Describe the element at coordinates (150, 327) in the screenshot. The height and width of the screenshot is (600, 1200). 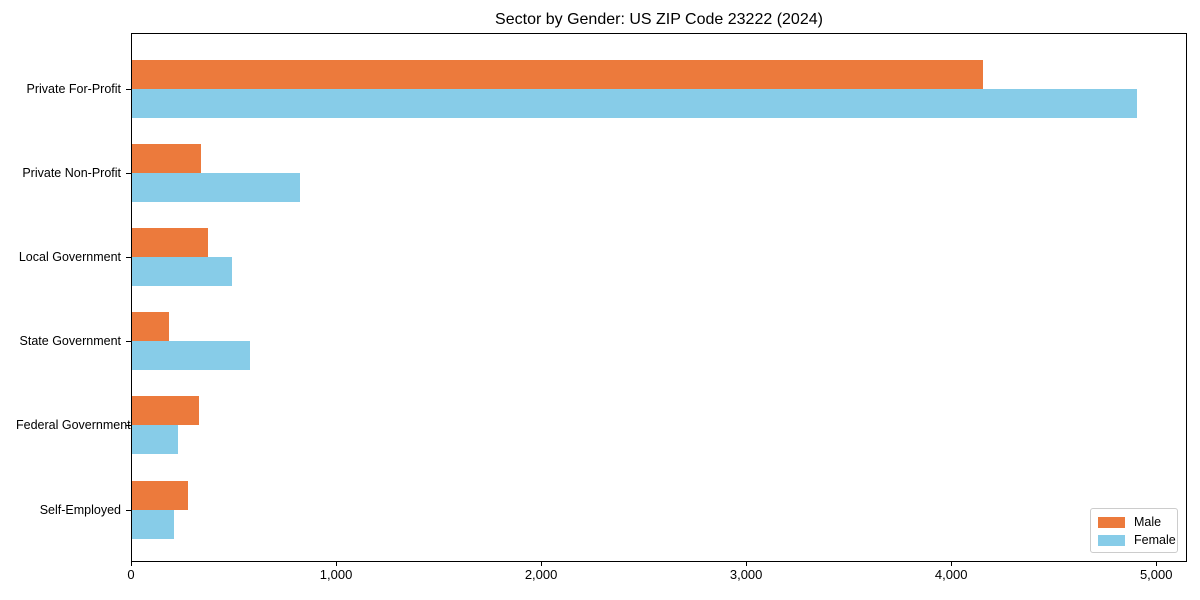
I see `bar-male-state-government` at that location.